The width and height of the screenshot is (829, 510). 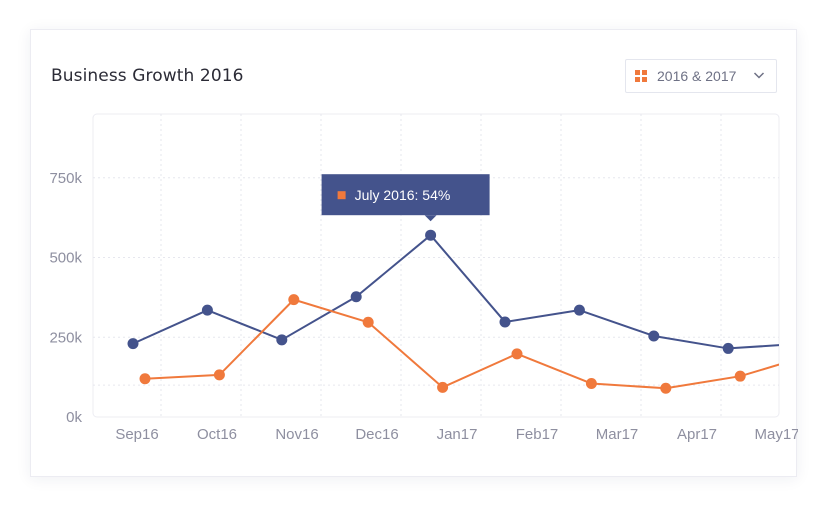 What do you see at coordinates (147, 76) in the screenshot?
I see `chart-title: Business Growth 2016` at bounding box center [147, 76].